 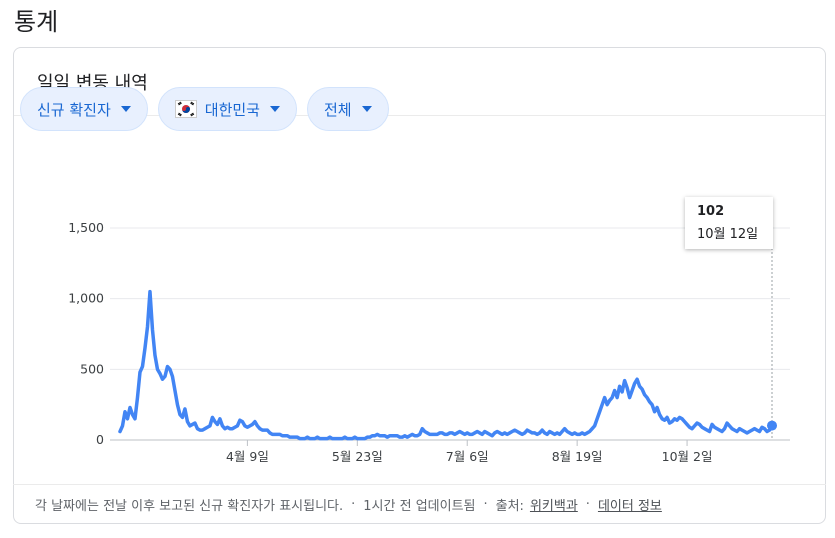 I want to click on region-dropdown-chip: 대한민국, so click(x=227, y=109).